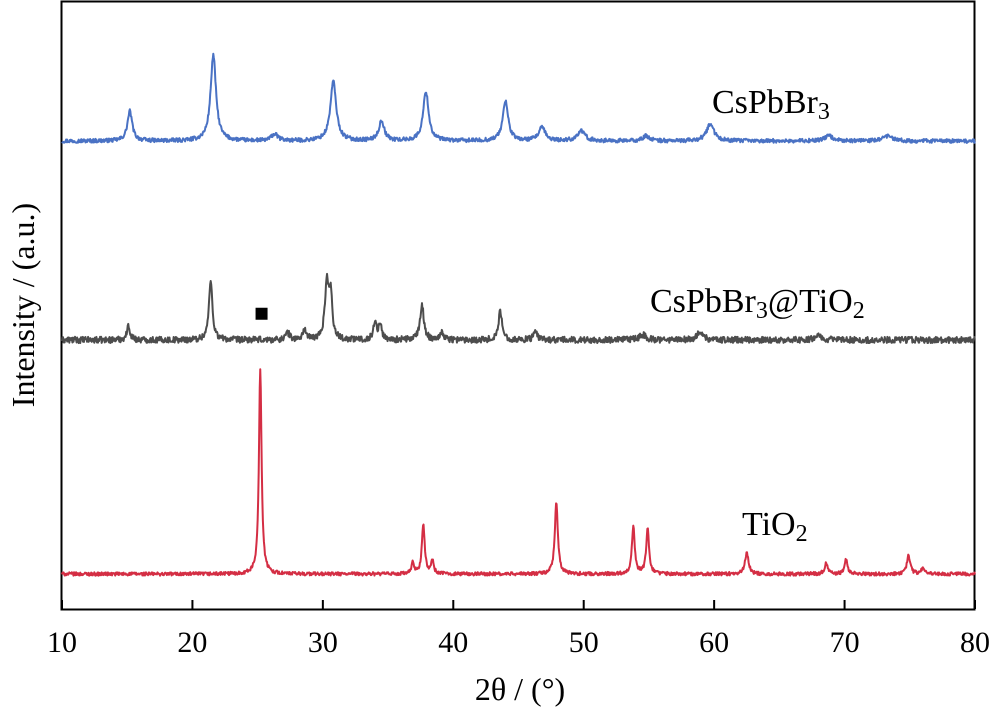  I want to click on x-tick-label: 40, so click(453, 642).